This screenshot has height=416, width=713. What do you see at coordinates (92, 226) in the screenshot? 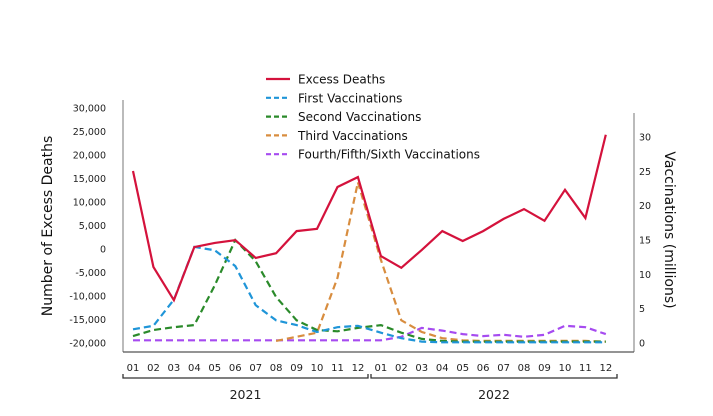
I see `left-tick-label: 5,000` at bounding box center [92, 226].